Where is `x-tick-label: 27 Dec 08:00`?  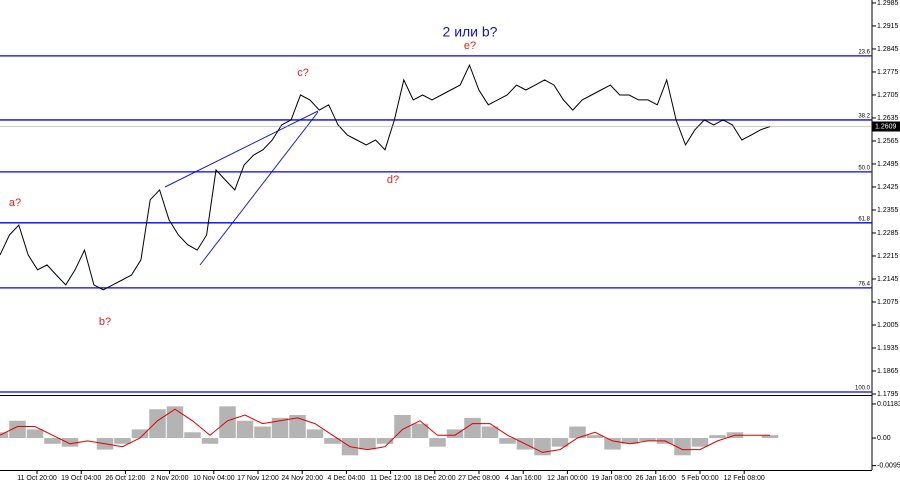 x-tick-label: 27 Dec 08:00 is located at coordinates (479, 478).